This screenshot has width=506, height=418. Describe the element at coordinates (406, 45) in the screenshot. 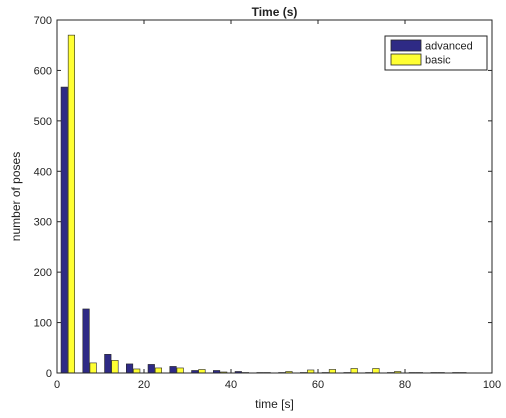

I see `legend-swatch-advanced` at that location.